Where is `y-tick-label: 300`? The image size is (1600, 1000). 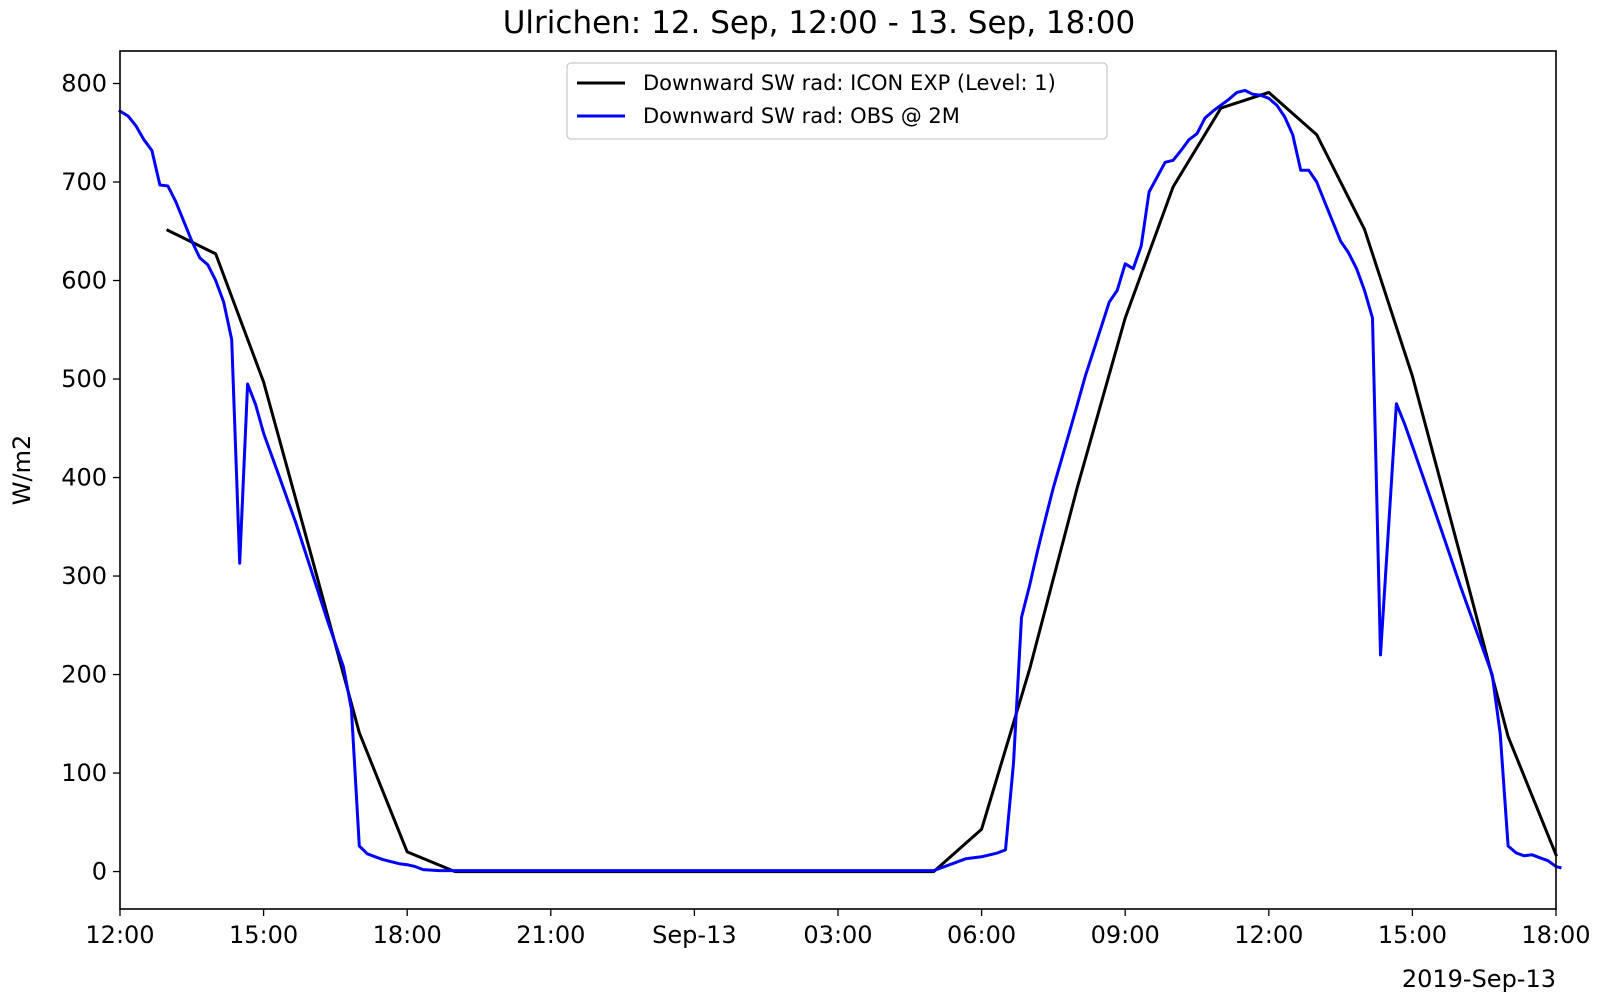
y-tick-label: 300 is located at coordinates (84, 576).